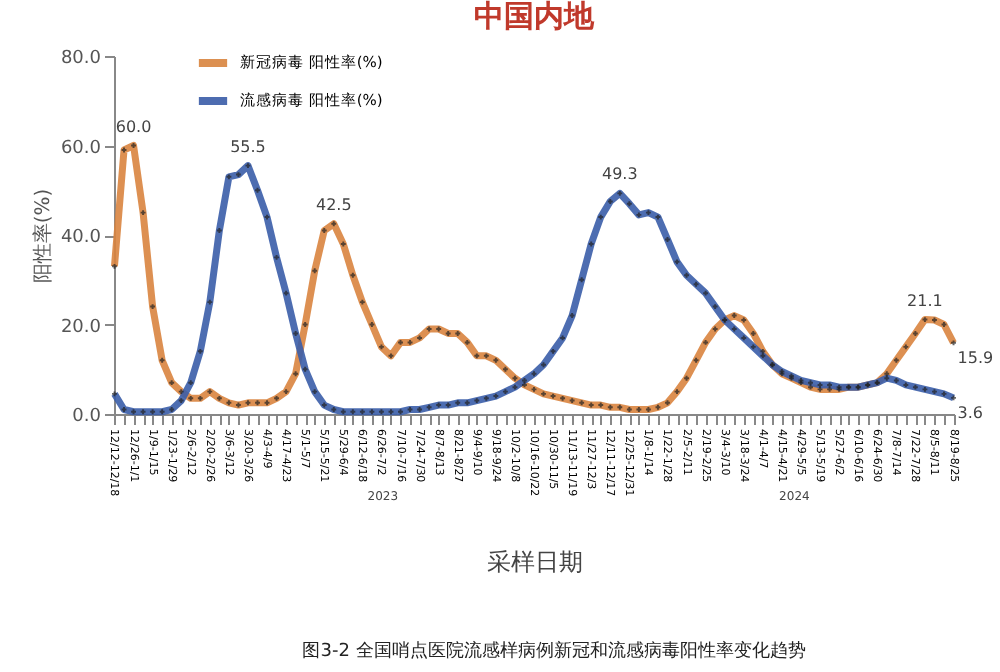 This screenshot has width=1000, height=672. I want to click on y-tick-label: 20.0, so click(81, 327).